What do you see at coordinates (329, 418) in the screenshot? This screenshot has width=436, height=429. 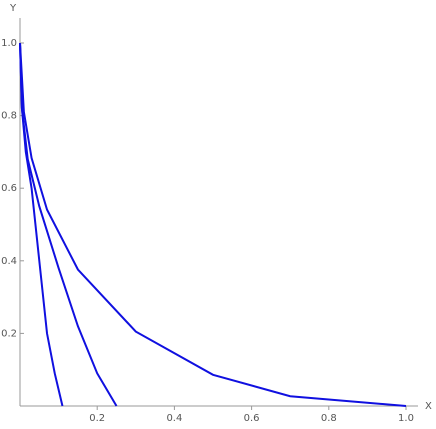 I see `x-tick-label: 0.8` at bounding box center [329, 418].